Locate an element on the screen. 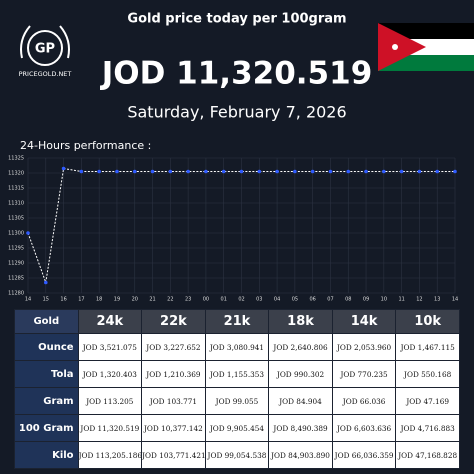 The image size is (474, 474). x-tick-label: 12 is located at coordinates (419, 300).